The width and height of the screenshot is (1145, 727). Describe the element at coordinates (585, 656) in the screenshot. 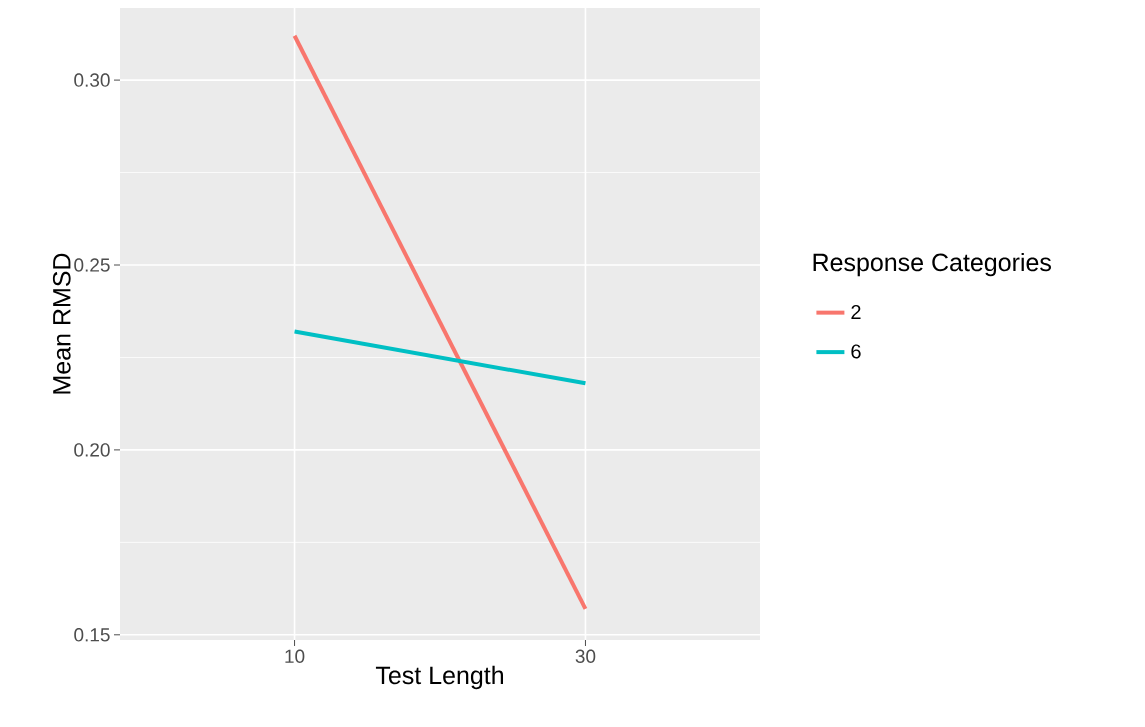

I see `x-tick-label: 30` at that location.